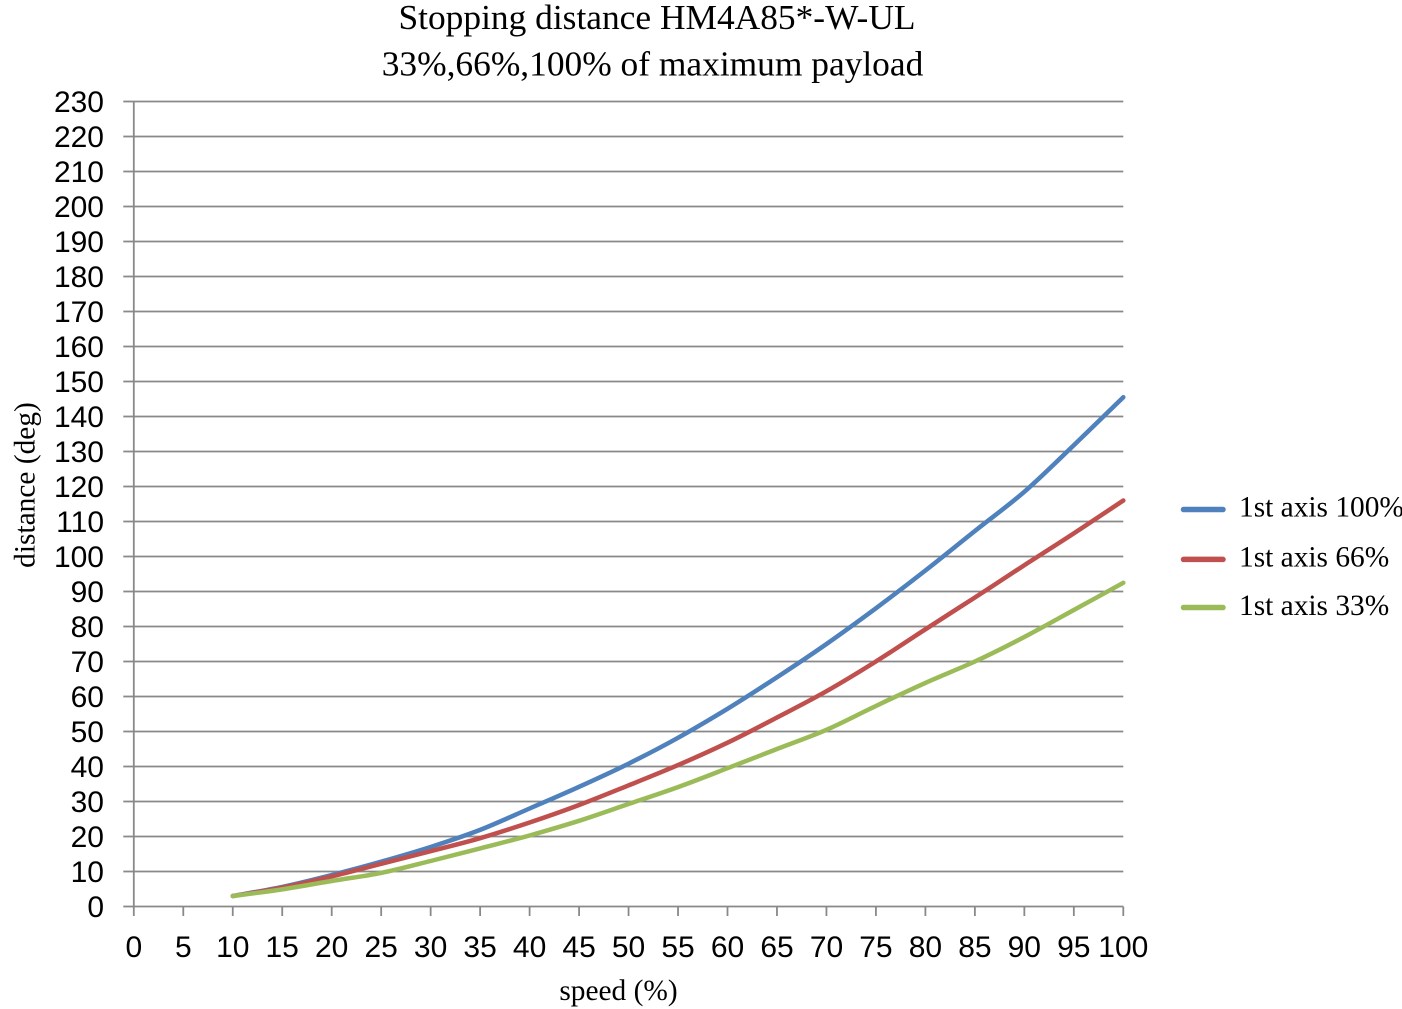 The width and height of the screenshot is (1402, 1009). I want to click on svg-text: Stopping distance HM4A85*-W-UL, so click(656, 18).